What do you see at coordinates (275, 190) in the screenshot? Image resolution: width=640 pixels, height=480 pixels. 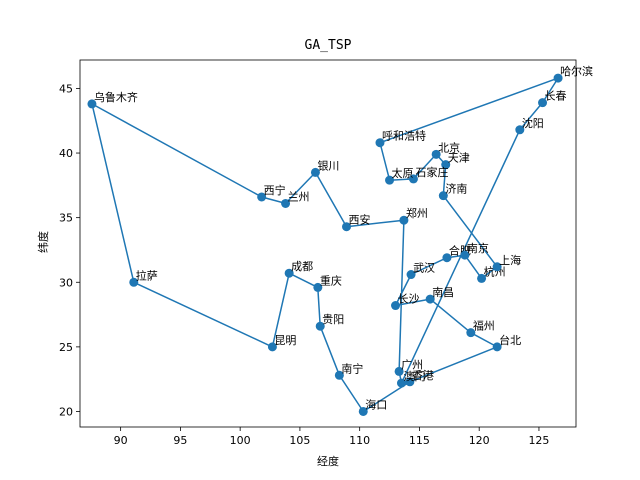 I see `city-label: 西宁` at bounding box center [275, 190].